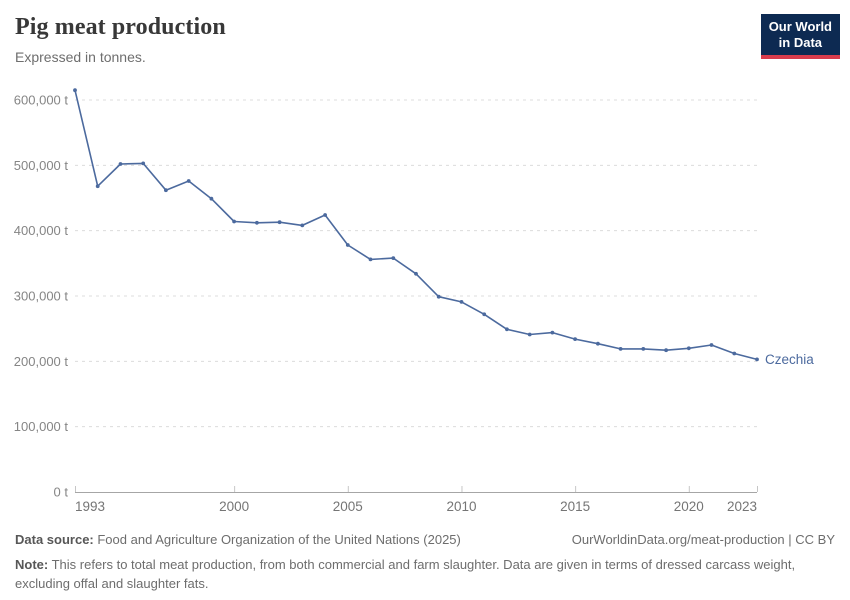  I want to click on x-tick-label: 2023, so click(742, 506).